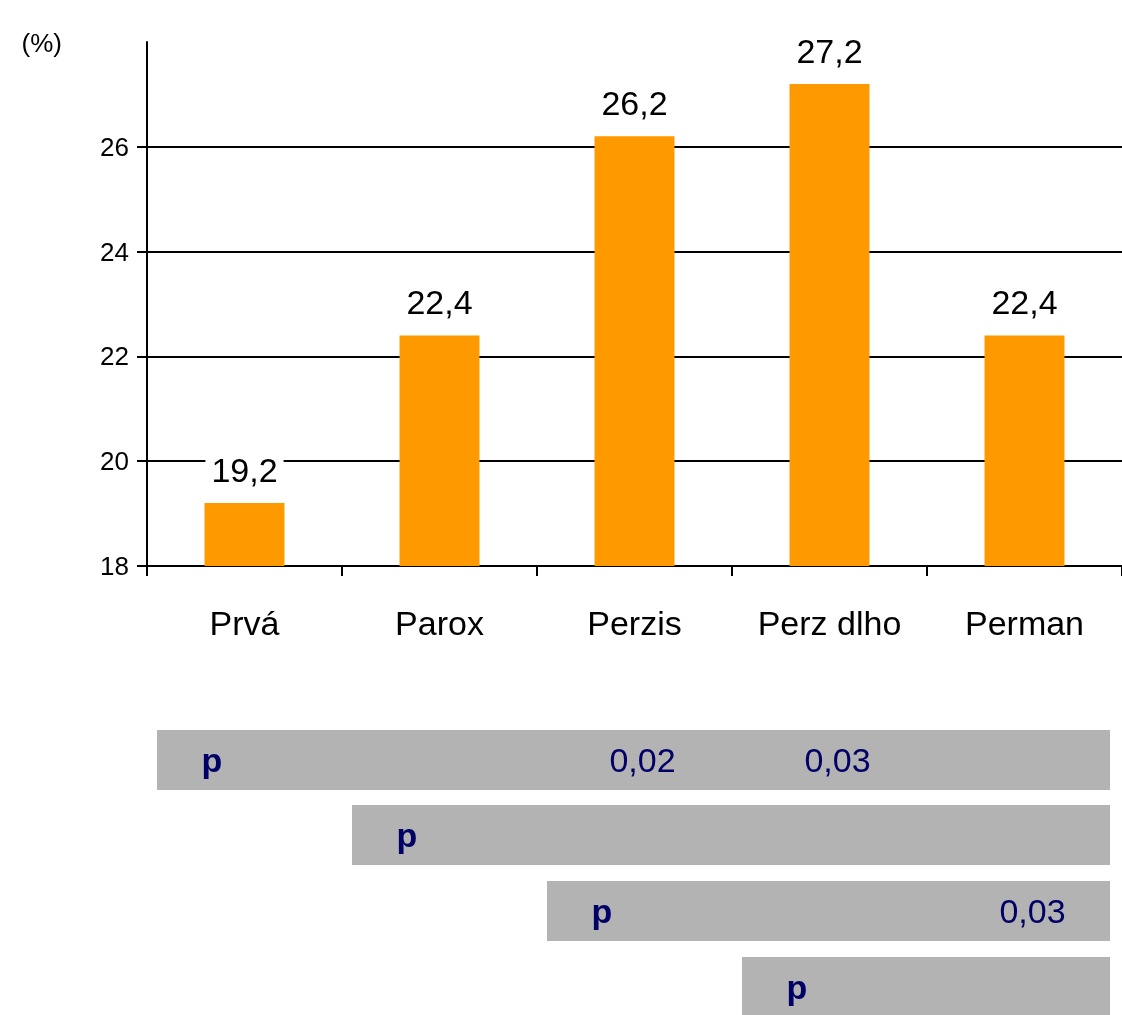 This screenshot has height=1015, width=1122. Describe the element at coordinates (244, 623) in the screenshot. I see `x-tick-label: Prvá` at that location.